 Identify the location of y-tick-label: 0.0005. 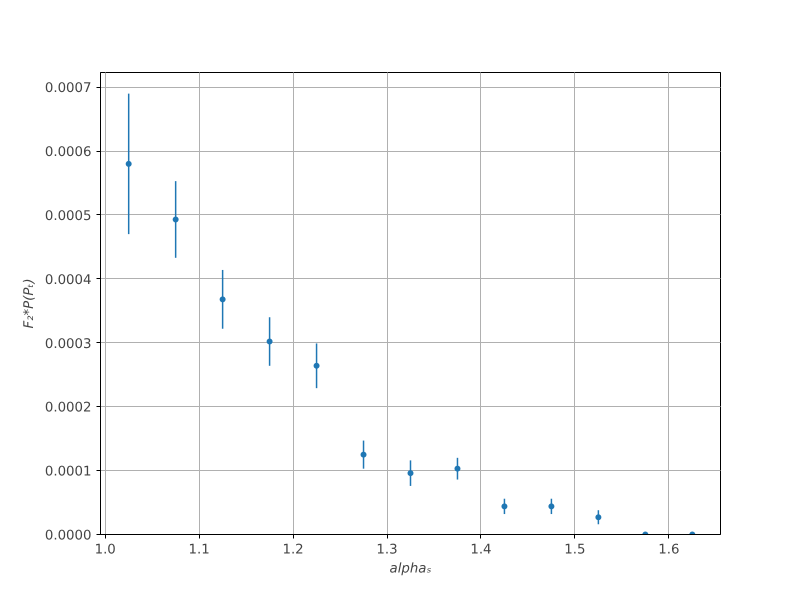
(68, 216).